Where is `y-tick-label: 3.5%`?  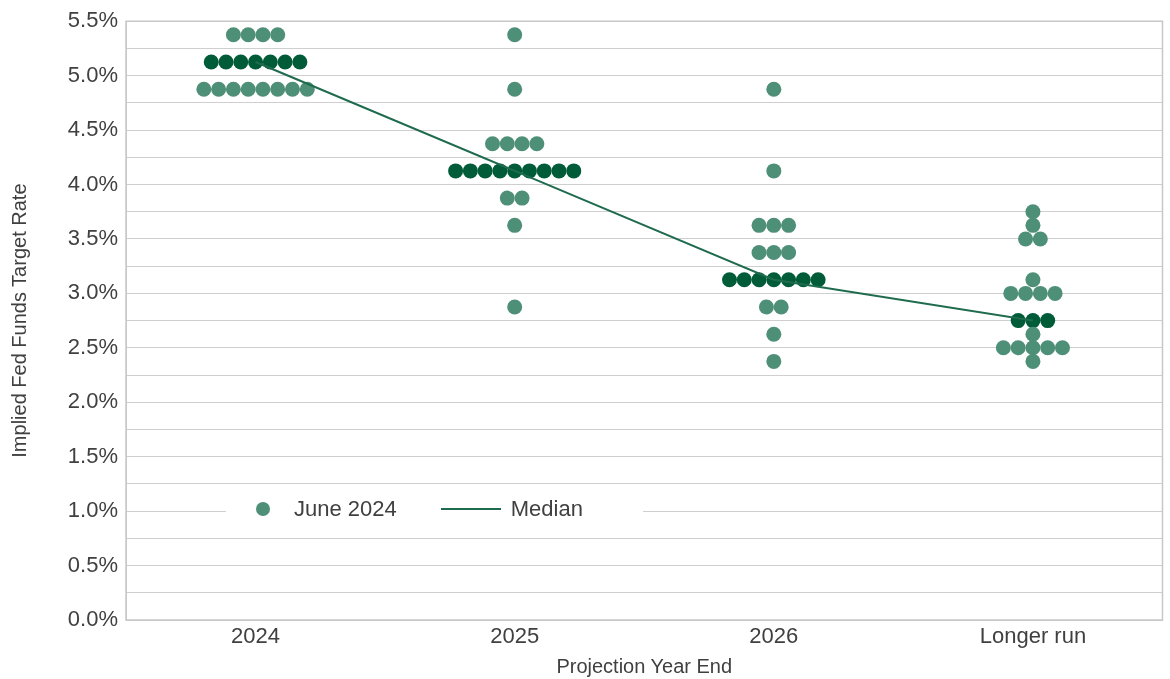
y-tick-label: 3.5% is located at coordinates (92, 238).